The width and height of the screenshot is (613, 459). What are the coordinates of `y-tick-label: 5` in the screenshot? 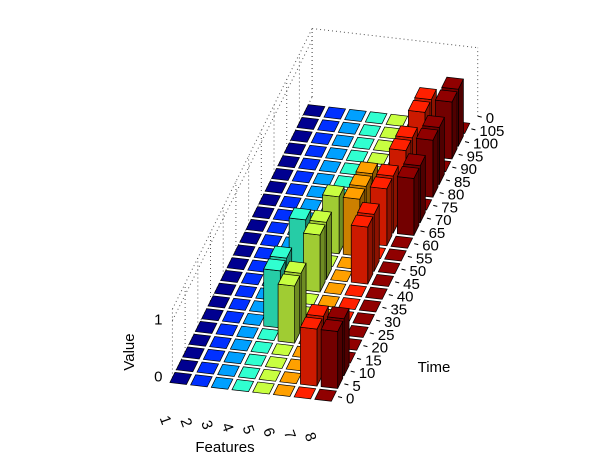 It's located at (356, 386).